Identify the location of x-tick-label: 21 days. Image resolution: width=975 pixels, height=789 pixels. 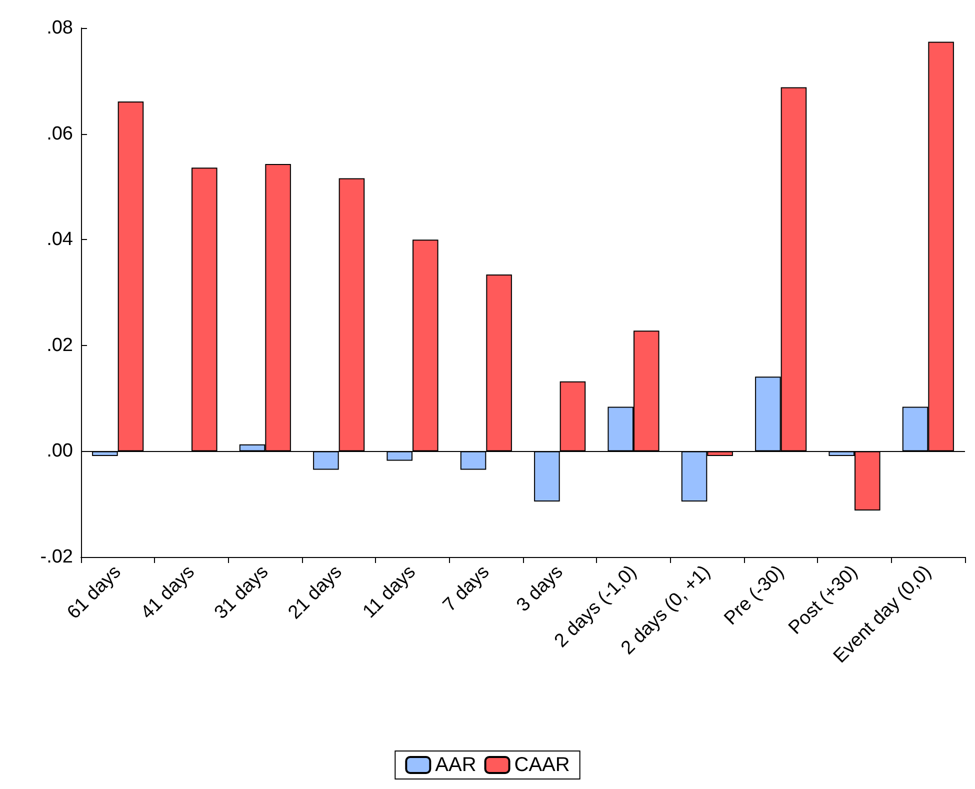
(315, 593).